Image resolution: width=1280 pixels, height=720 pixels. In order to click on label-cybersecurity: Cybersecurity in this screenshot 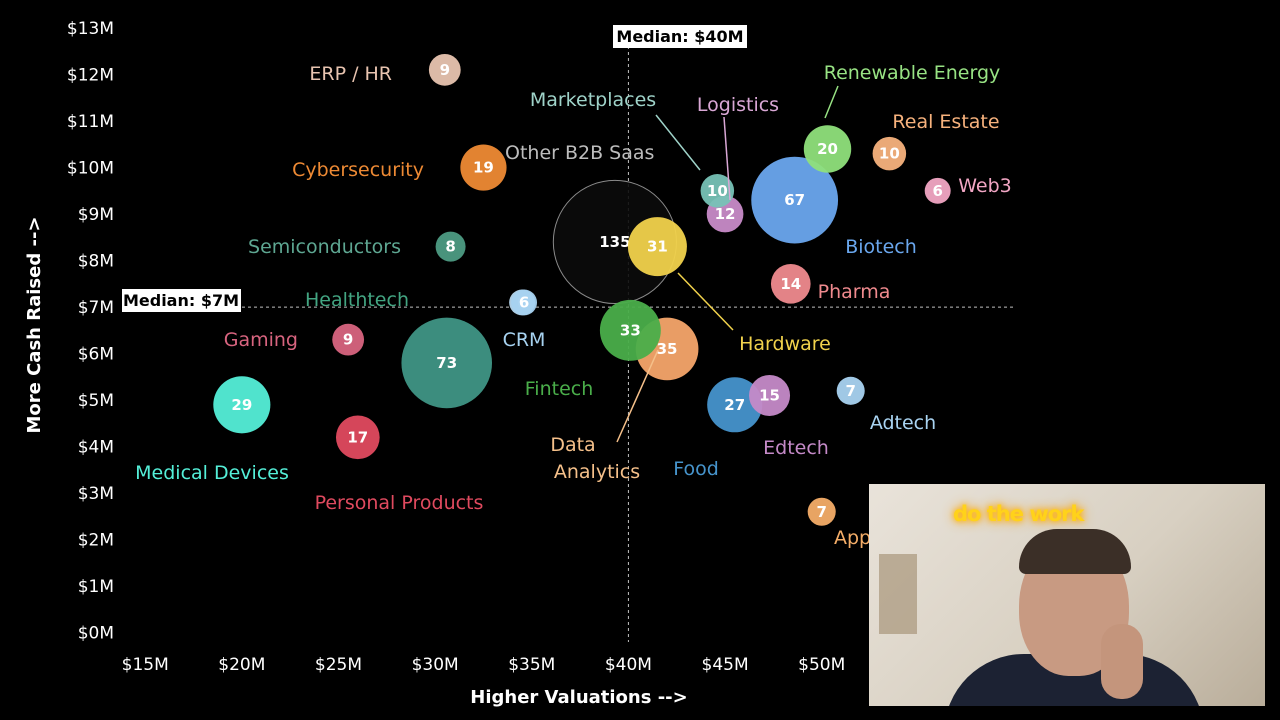, I will do `click(358, 170)`.